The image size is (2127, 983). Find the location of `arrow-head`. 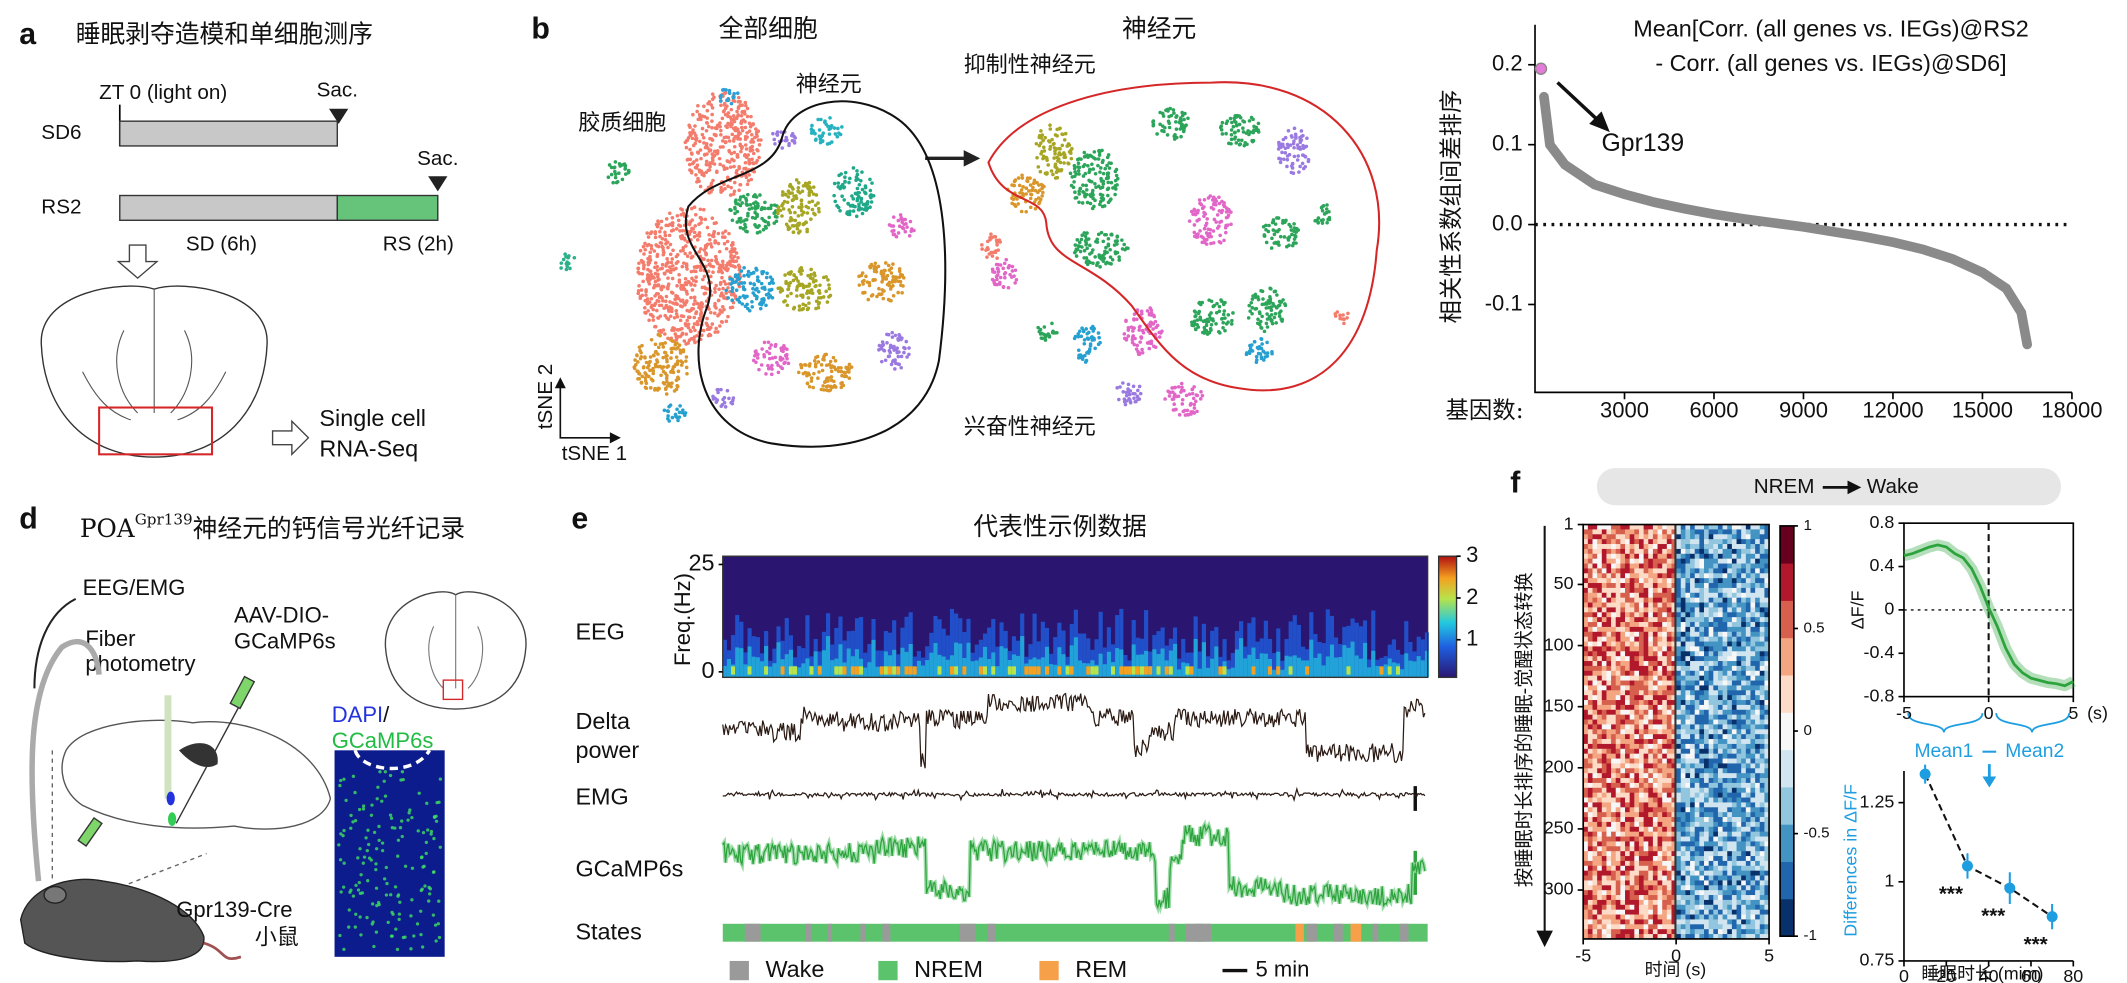

arrow-head is located at coordinates (1599, 122).